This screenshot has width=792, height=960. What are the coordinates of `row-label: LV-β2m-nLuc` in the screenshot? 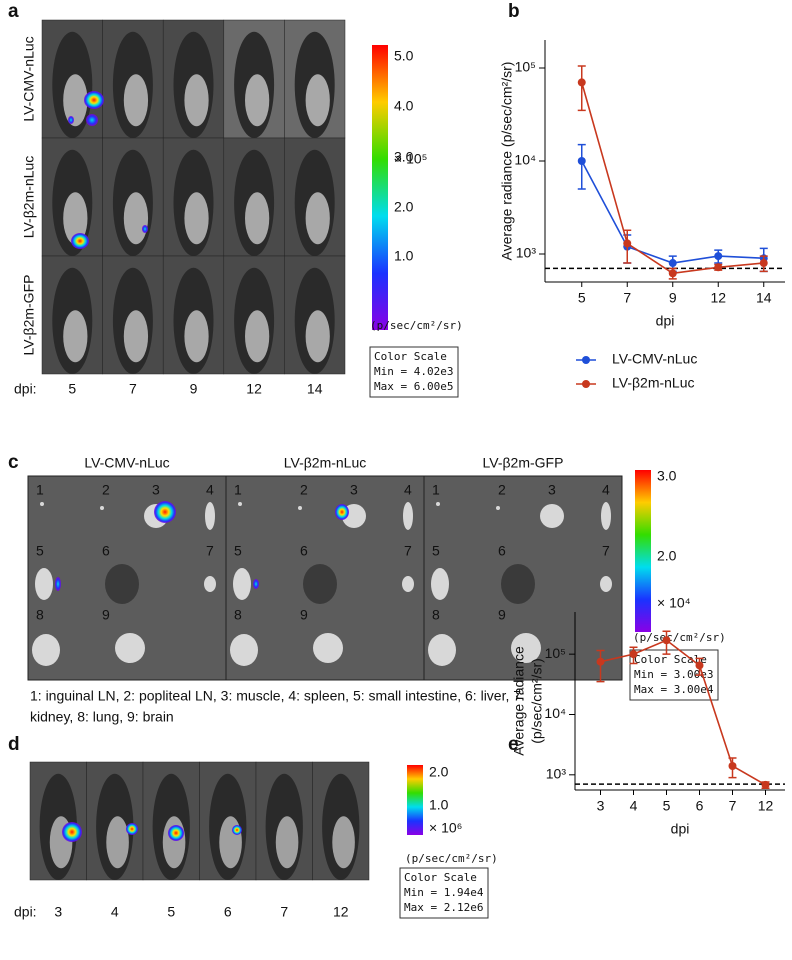 It's located at (29, 197).